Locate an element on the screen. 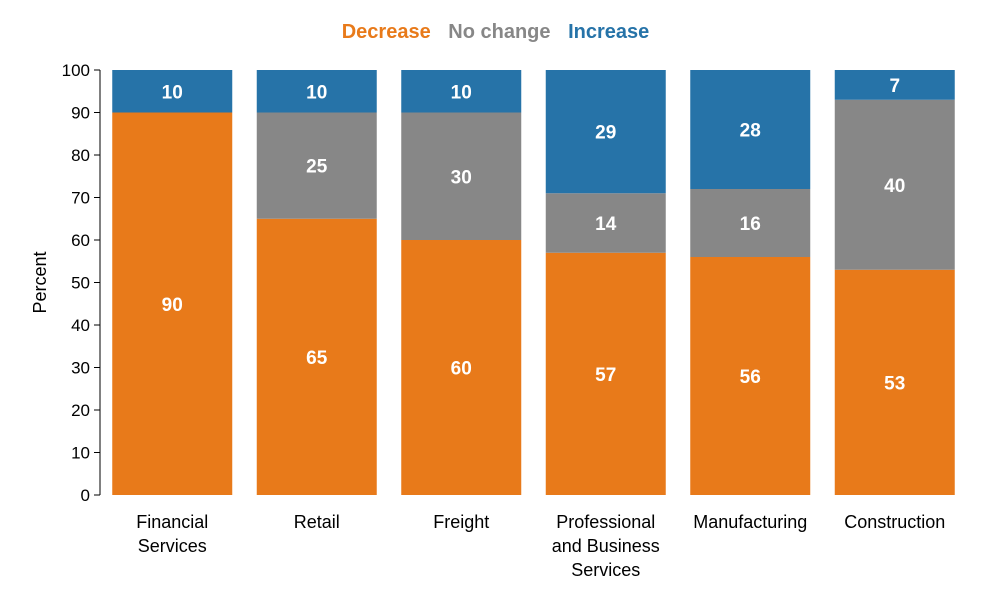  y-tick-label: 80 is located at coordinates (80, 155).